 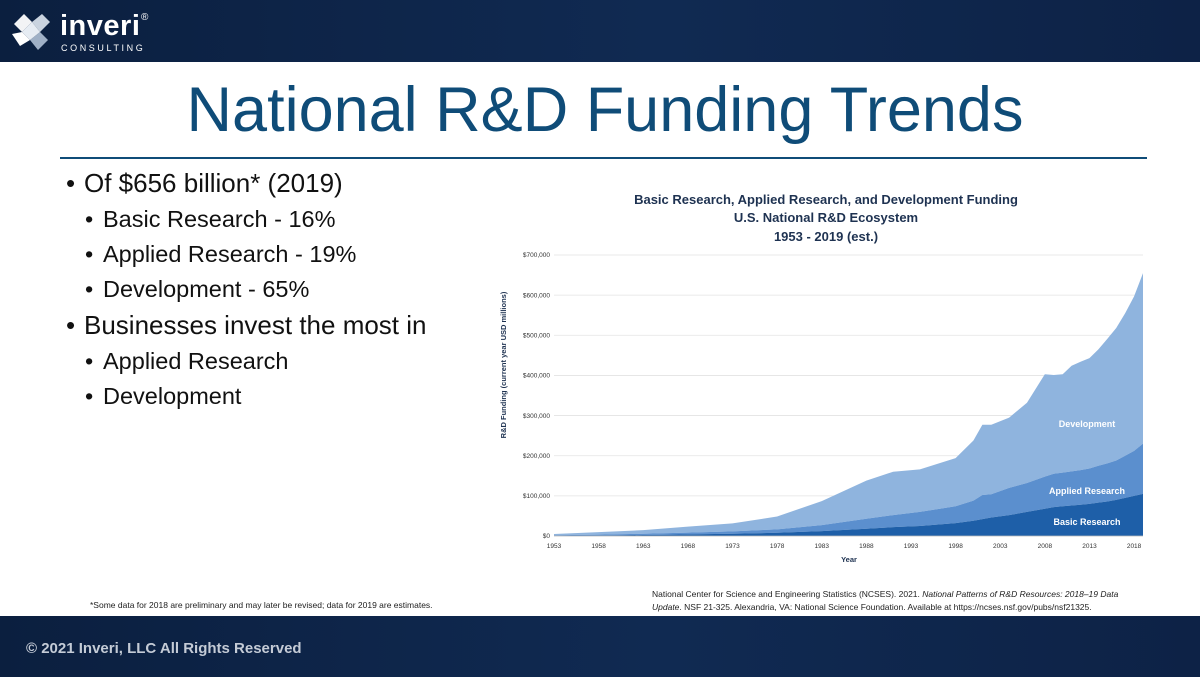 What do you see at coordinates (554, 546) in the screenshot?
I see `x-tick-label: 1953` at bounding box center [554, 546].